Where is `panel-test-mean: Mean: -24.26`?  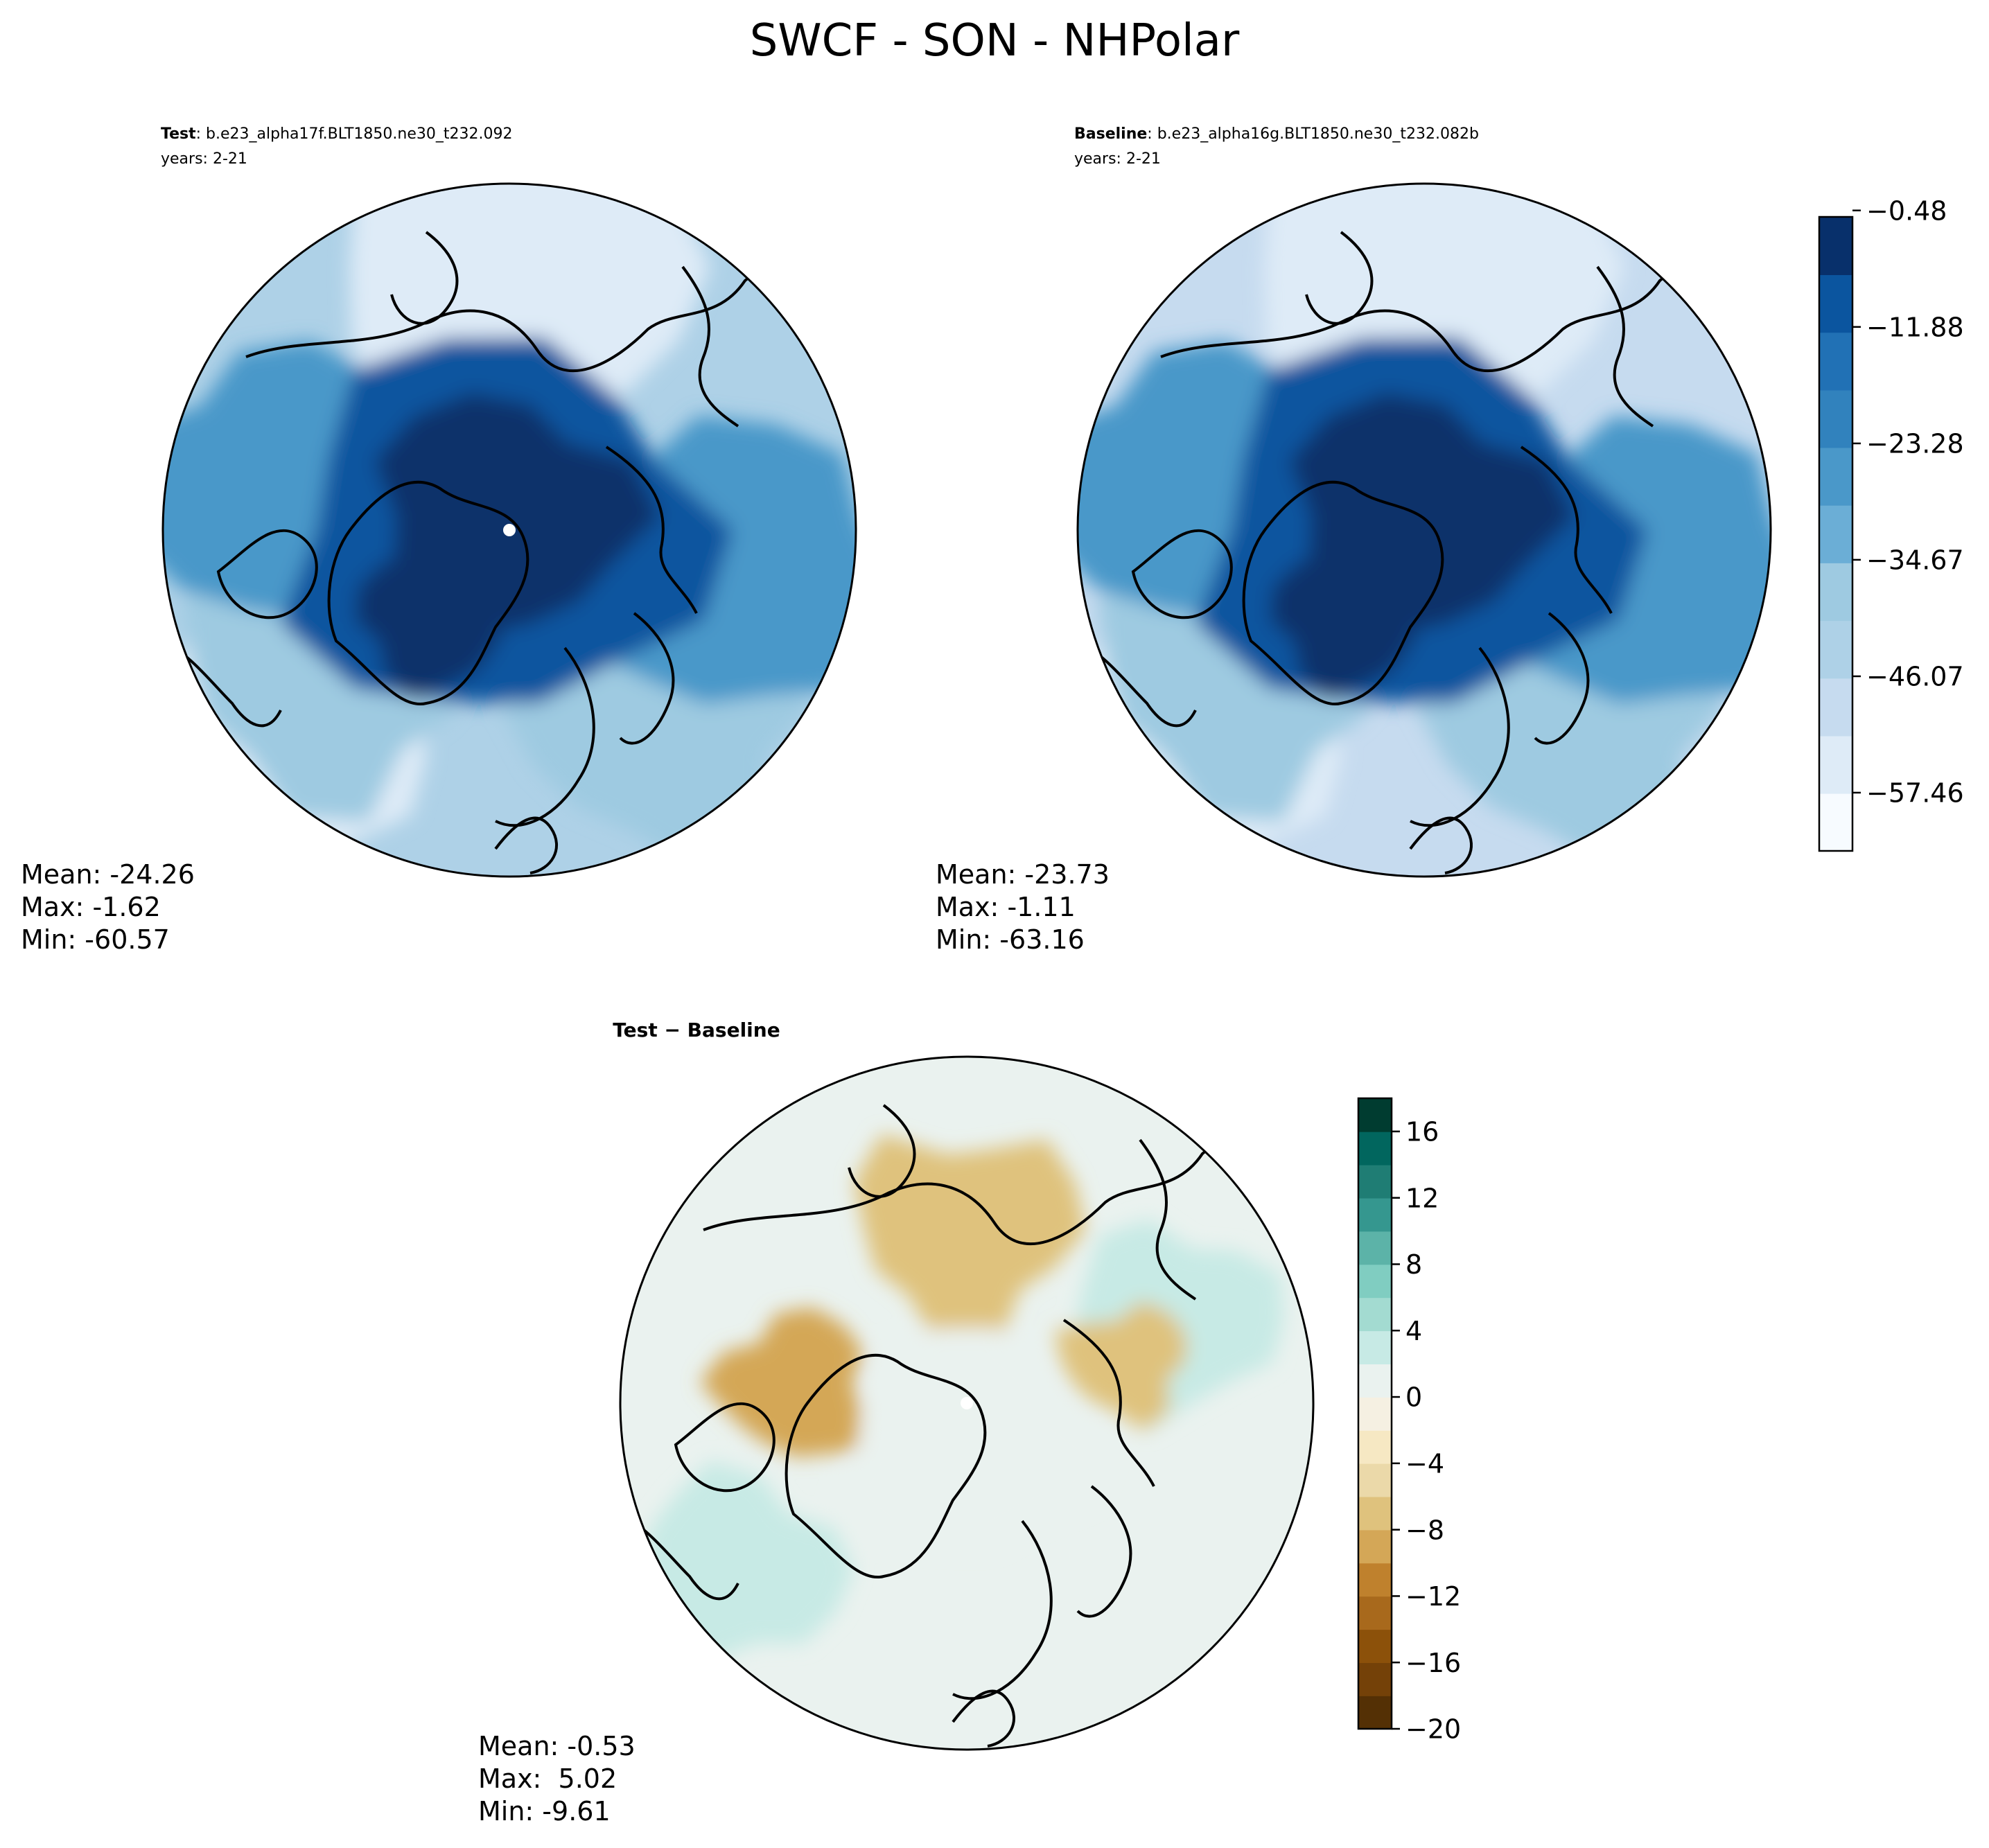 panel-test-mean: Mean: -24.26 is located at coordinates (108, 874).